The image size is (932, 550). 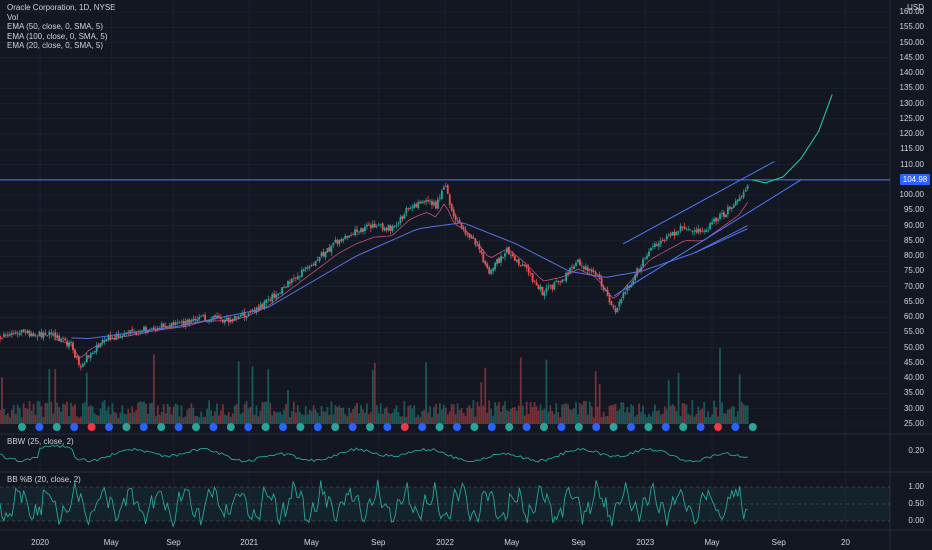 What do you see at coordinates (712, 542) in the screenshot?
I see `time-tick-label: May` at bounding box center [712, 542].